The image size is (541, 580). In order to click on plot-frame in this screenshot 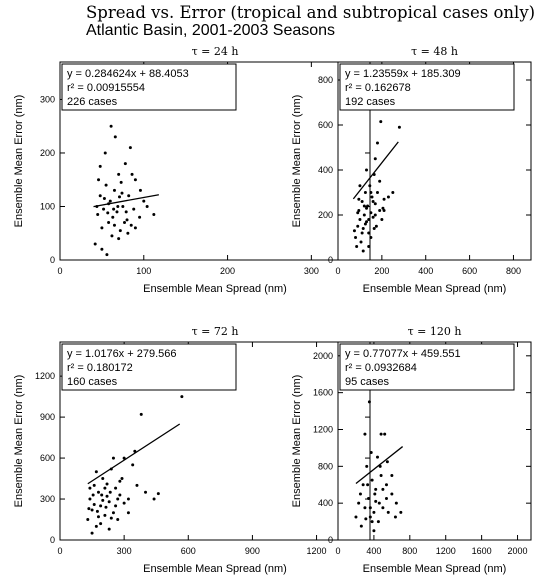, I will do `click(434, 161)`.